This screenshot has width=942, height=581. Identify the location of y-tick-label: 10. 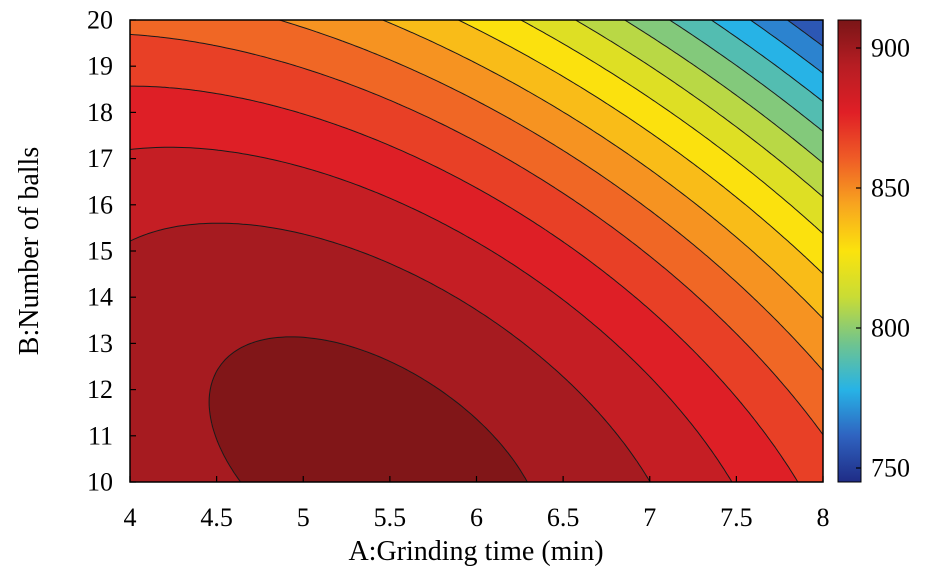
(100, 482).